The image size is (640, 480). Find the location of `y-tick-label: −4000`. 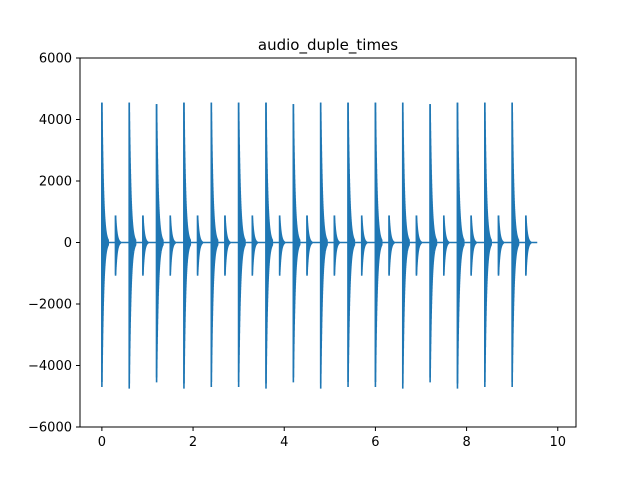

y-tick-label: −4000 is located at coordinates (50, 366).